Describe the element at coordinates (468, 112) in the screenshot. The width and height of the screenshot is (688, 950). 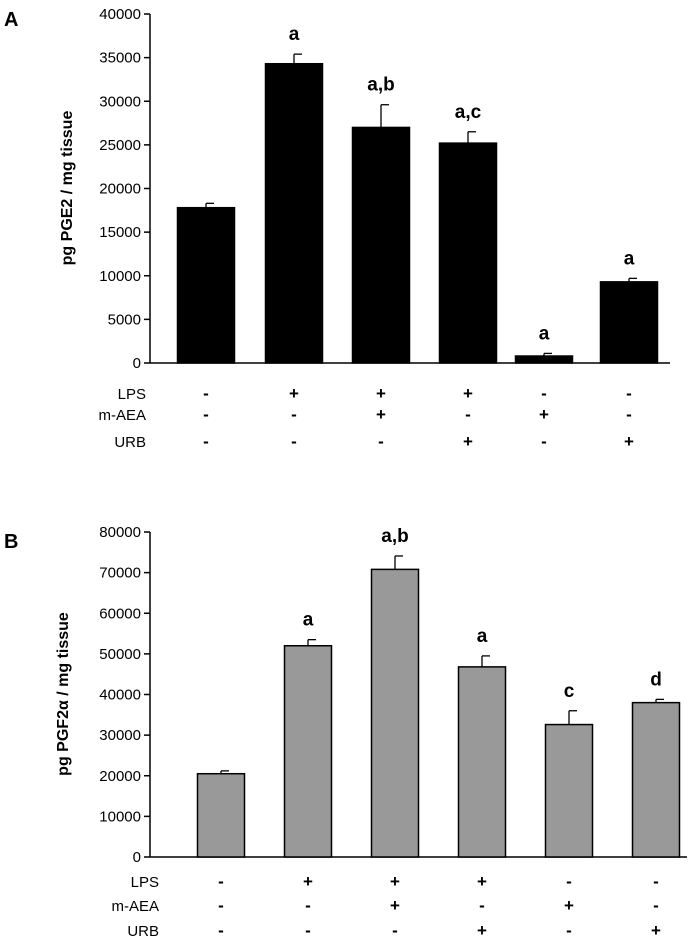
I see `significance-label: a,c` at that location.